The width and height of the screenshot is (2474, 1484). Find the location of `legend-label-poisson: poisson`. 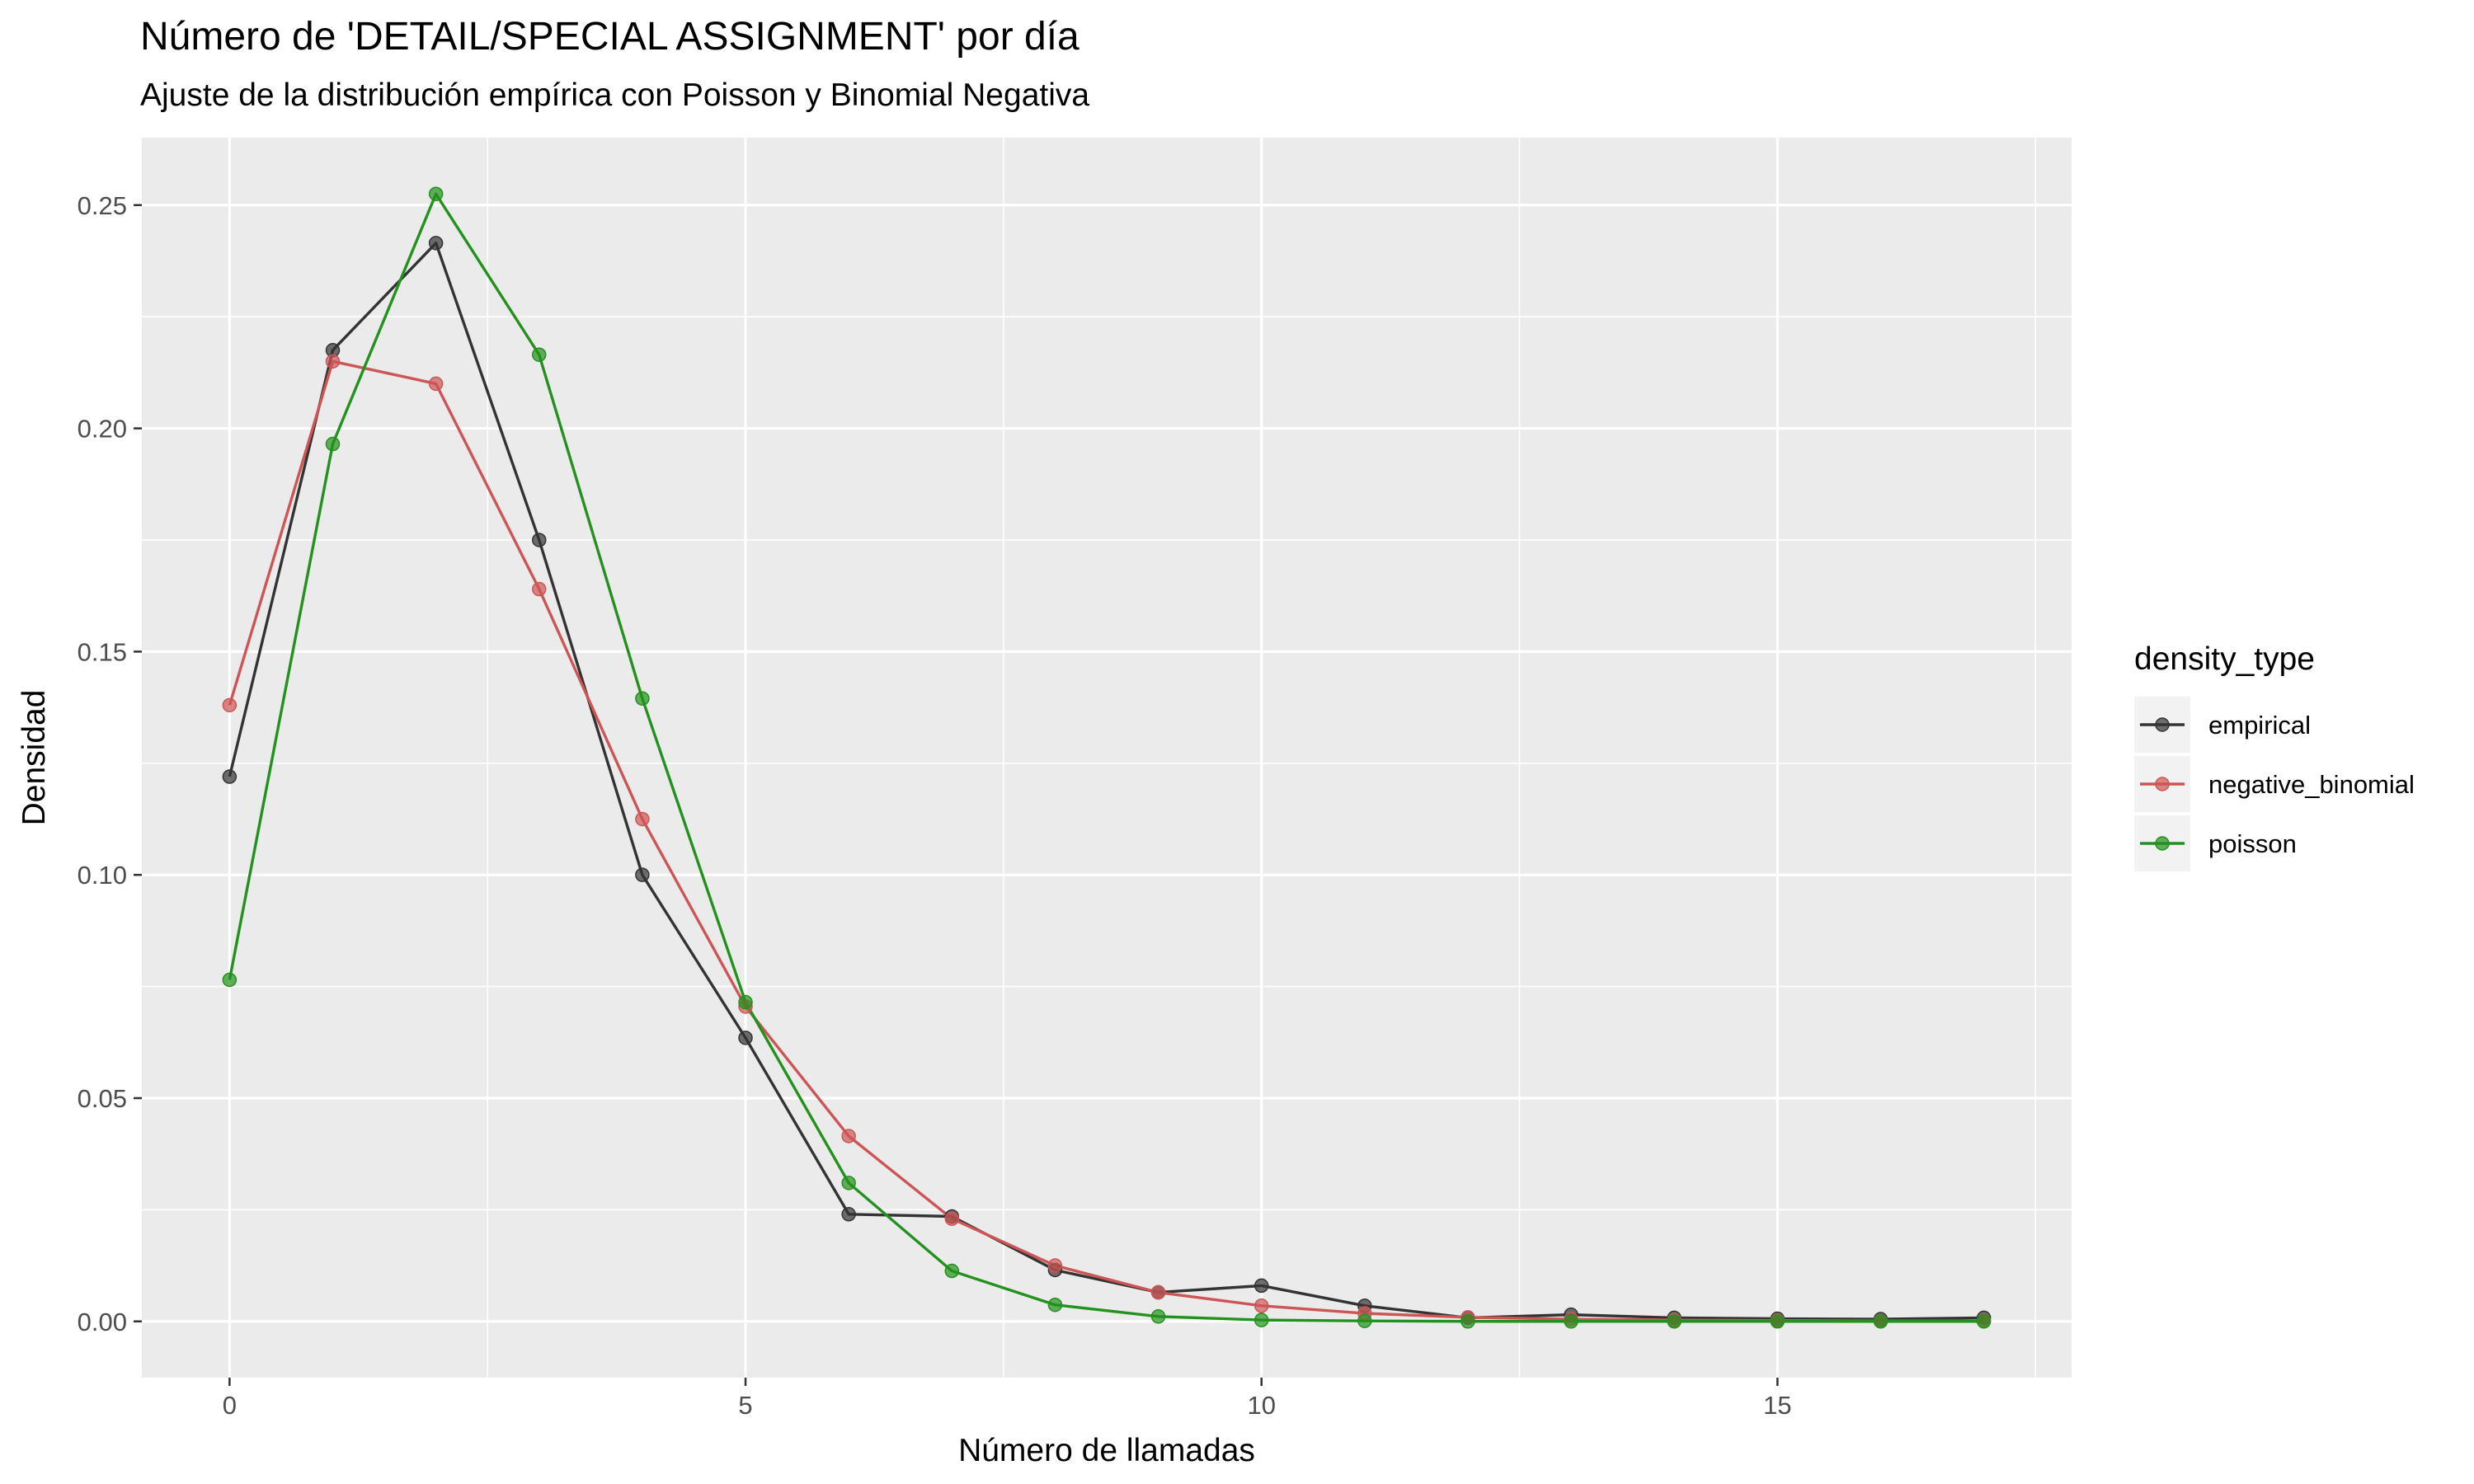

legend-label-poisson: poisson is located at coordinates (2252, 843).